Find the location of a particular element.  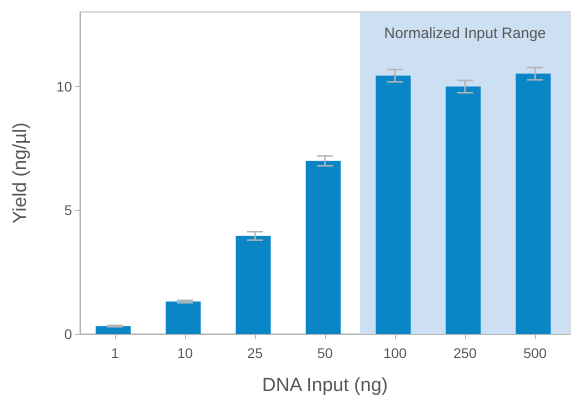

x-tick-label: 500 is located at coordinates (535, 353).